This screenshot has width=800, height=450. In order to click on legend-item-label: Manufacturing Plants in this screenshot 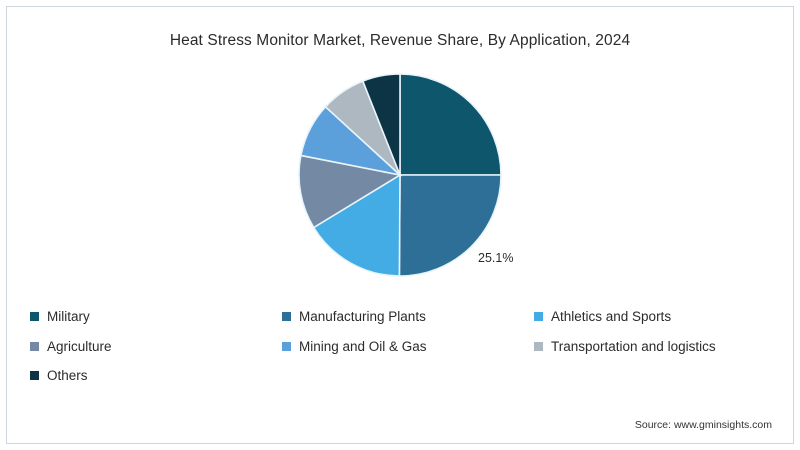, I will do `click(362, 316)`.